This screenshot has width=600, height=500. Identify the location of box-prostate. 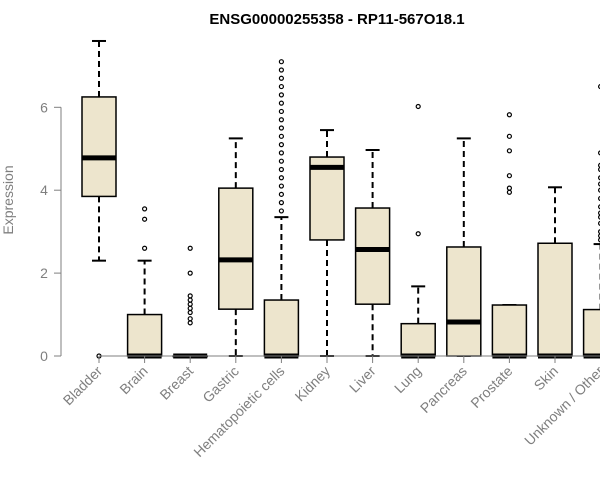
(509, 235).